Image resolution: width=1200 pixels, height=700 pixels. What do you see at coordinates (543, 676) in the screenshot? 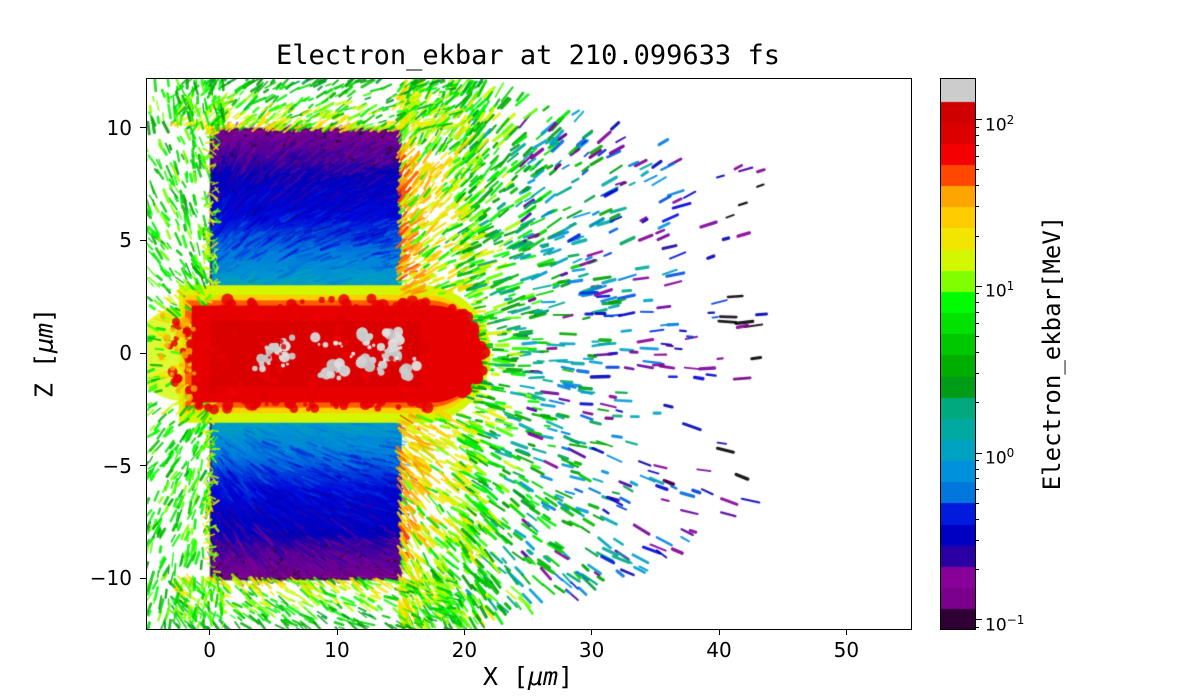
I see `x-axis-unit: μm` at bounding box center [543, 676].